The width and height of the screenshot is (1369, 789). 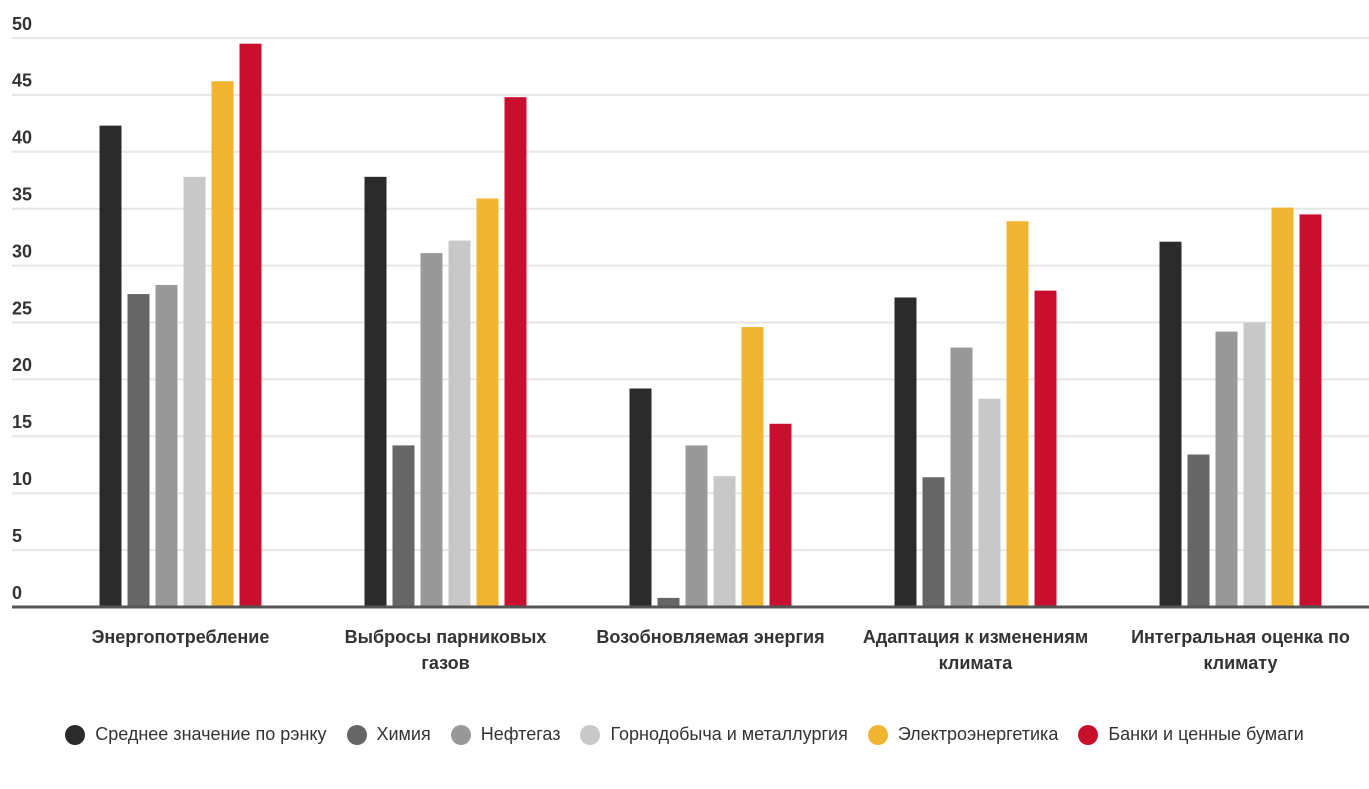 I want to click on legend-item: Нефтегаз, so click(x=505, y=734).